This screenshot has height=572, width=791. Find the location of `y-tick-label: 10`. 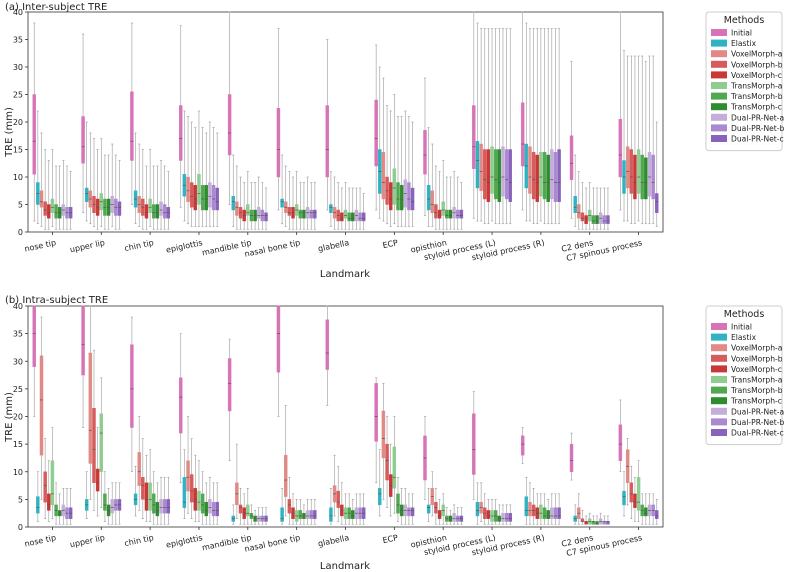

y-tick-label: 10 is located at coordinates (18, 177).